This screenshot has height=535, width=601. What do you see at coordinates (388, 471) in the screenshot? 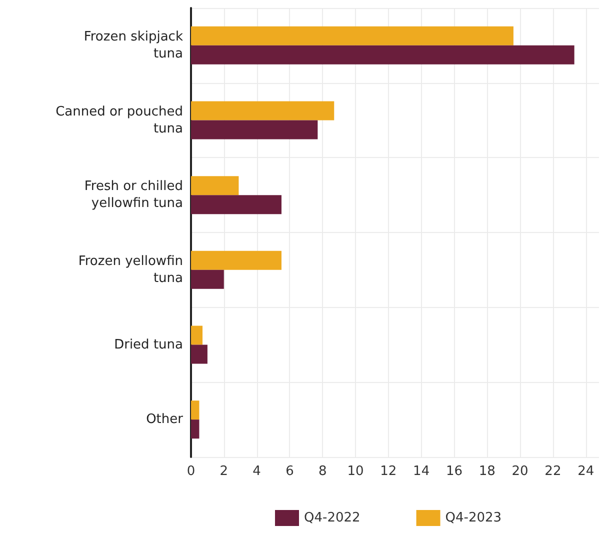
I see `x-tick-label: 12` at bounding box center [388, 471].